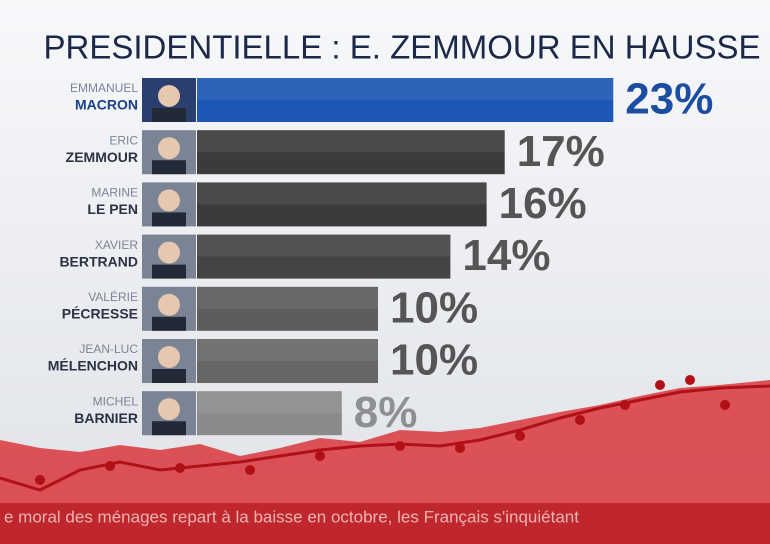 The image size is (770, 544). Describe the element at coordinates (114, 193) in the screenshot. I see `first-name: MARINE` at that location.